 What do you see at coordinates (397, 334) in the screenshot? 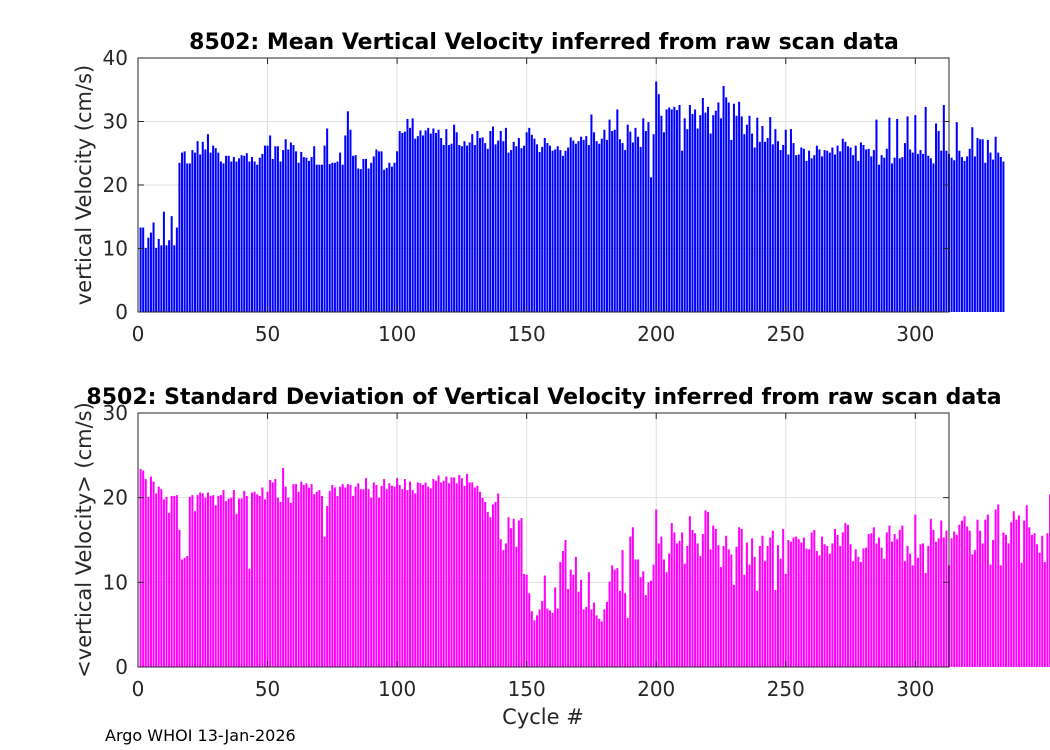
I see `mean-xtick-label-100: 100` at bounding box center [397, 334].